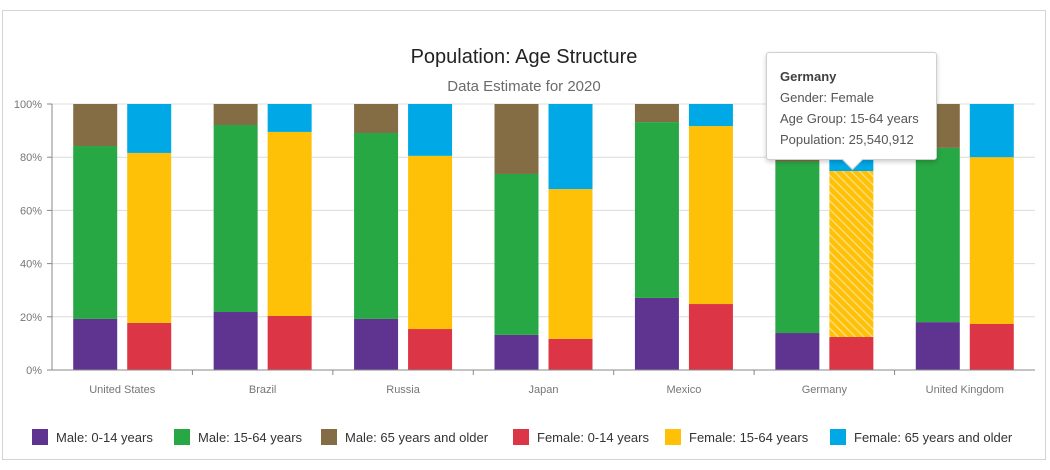 The height and width of the screenshot is (470, 1050). Describe the element at coordinates (417, 437) in the screenshot. I see `legend-label: Male: 65 years and older` at that location.